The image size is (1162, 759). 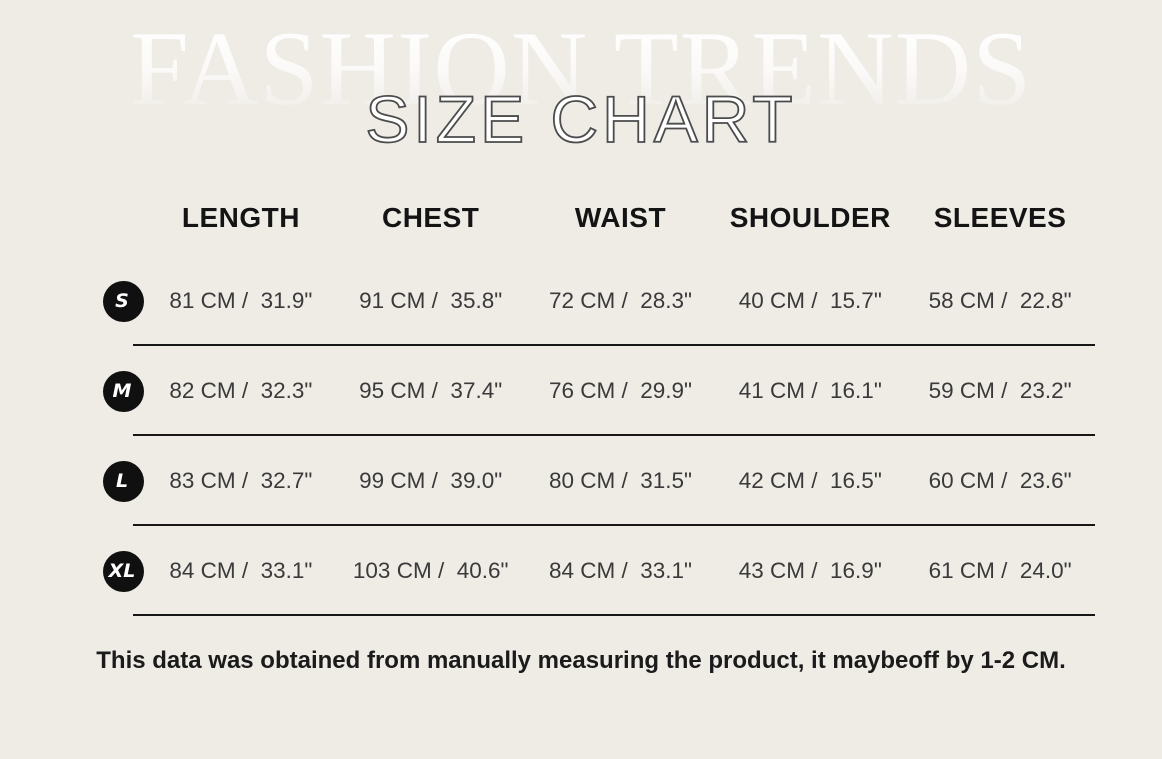 What do you see at coordinates (241, 570) in the screenshot?
I see `length-value: 84 CM / 33.1"` at bounding box center [241, 570].